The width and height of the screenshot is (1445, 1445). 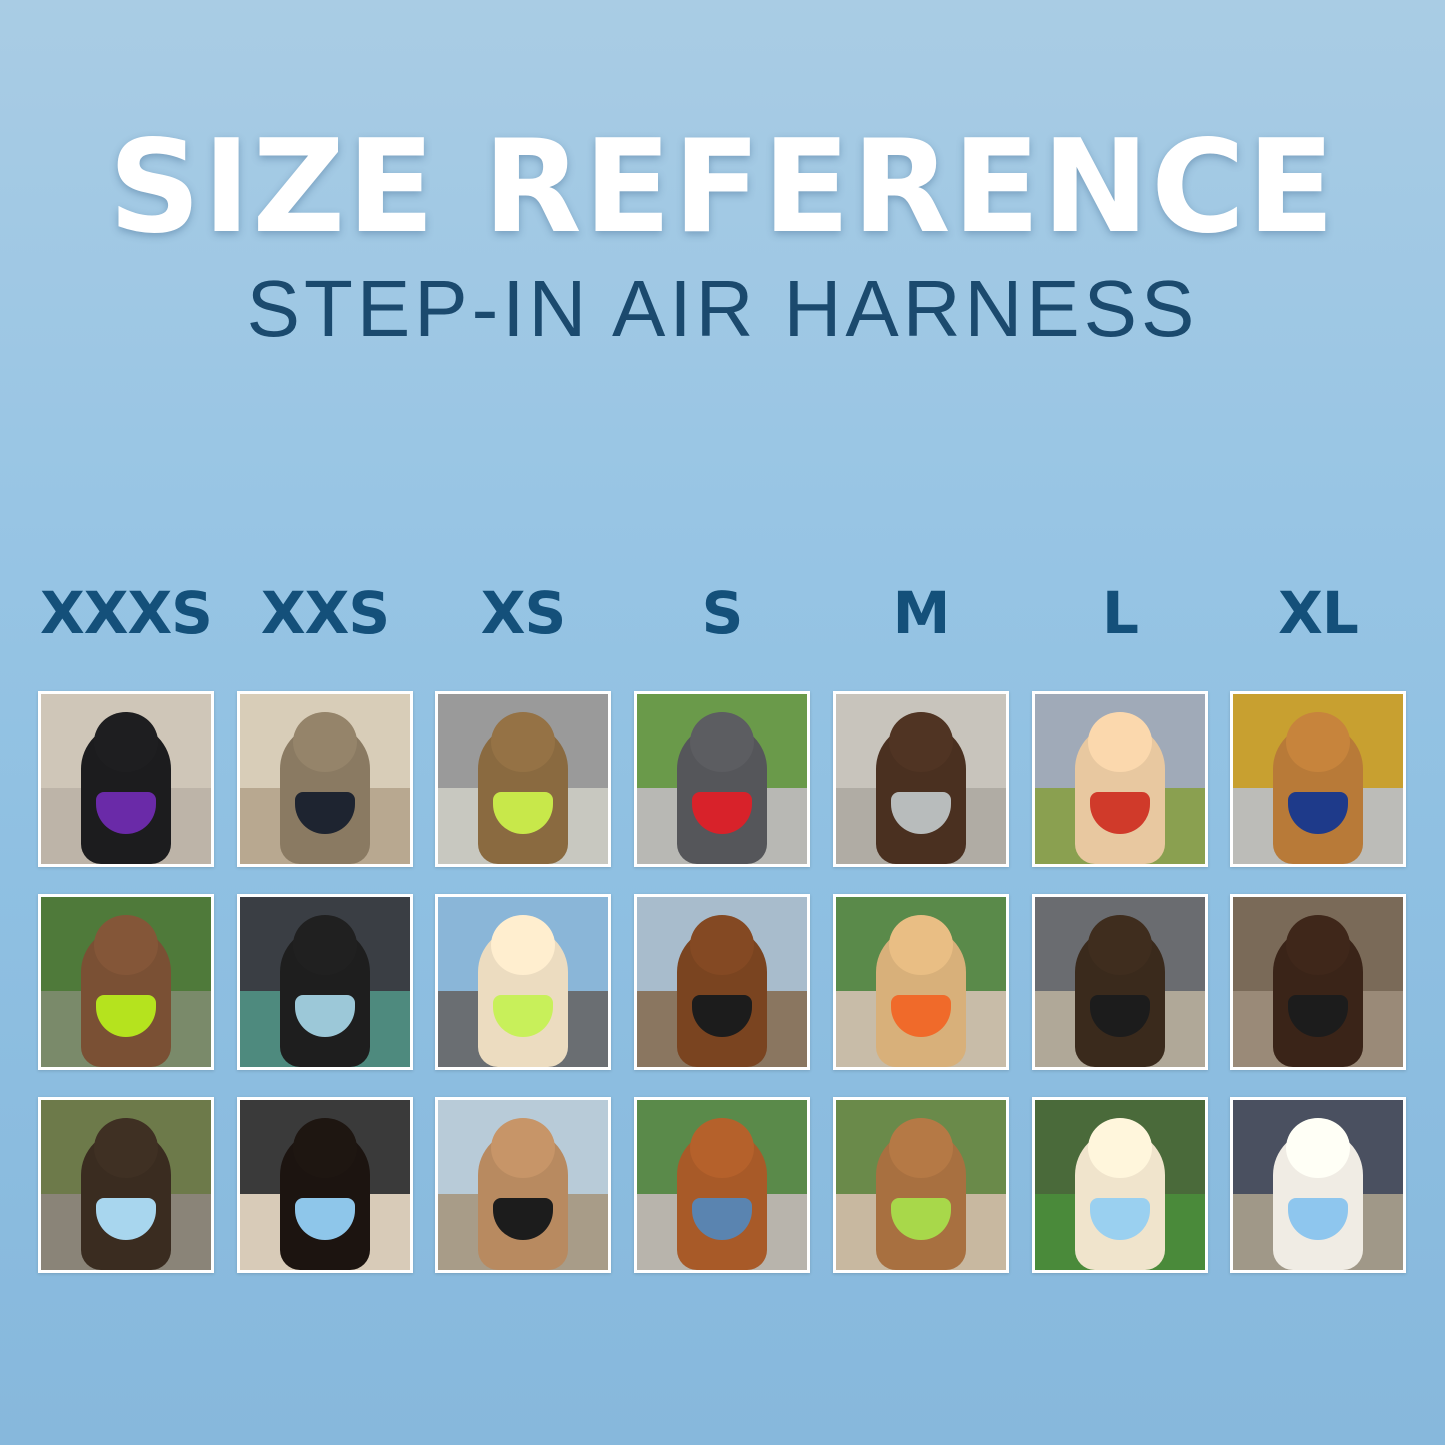 What do you see at coordinates (1120, 613) in the screenshot?
I see `size-label-l: L` at bounding box center [1120, 613].